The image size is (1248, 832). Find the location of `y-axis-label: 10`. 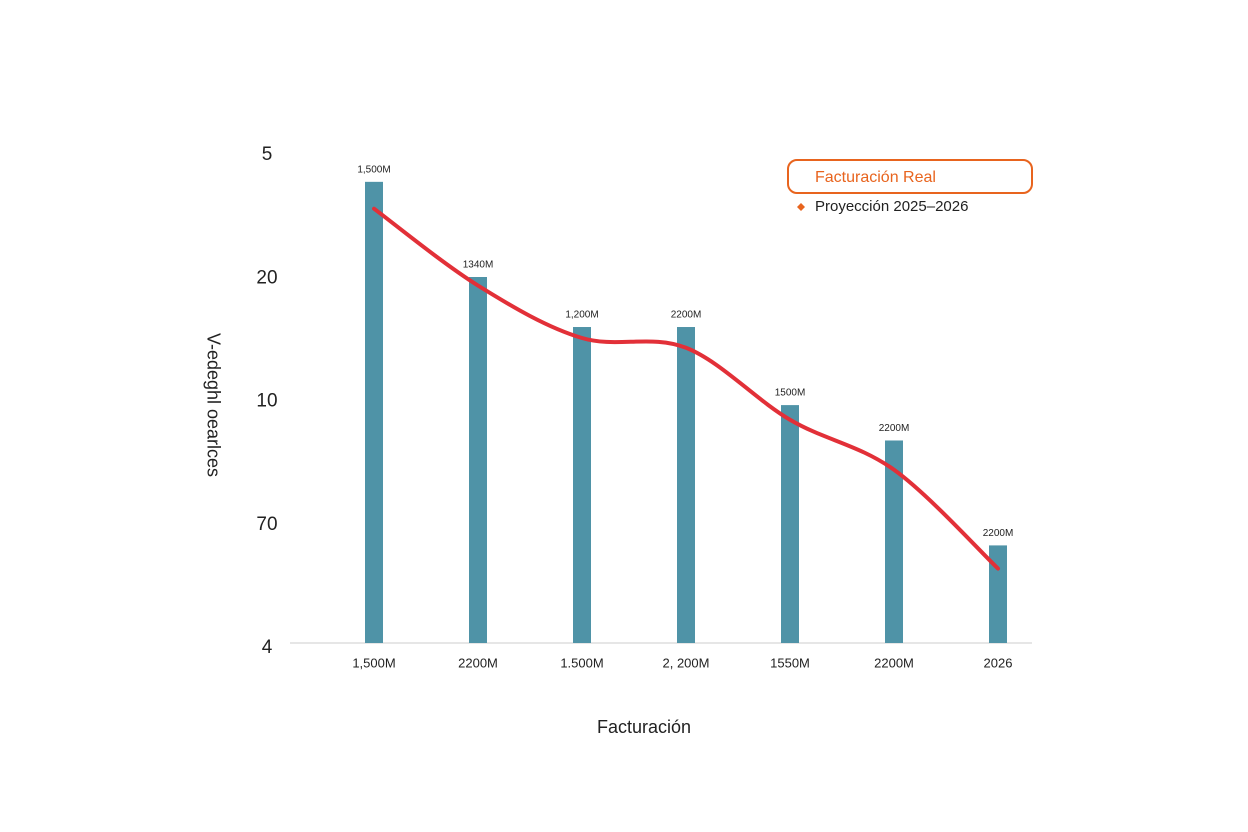

y-axis-label: 10 is located at coordinates (266, 401).